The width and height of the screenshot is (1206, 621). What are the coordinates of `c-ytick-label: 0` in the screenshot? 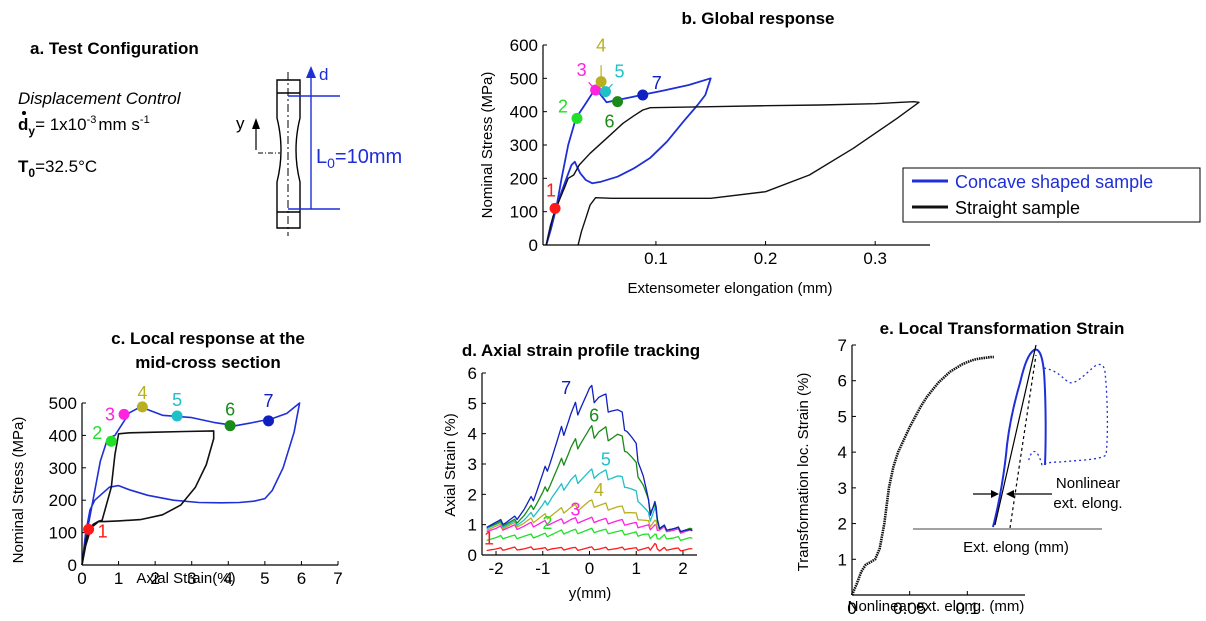 It's located at (72, 565).